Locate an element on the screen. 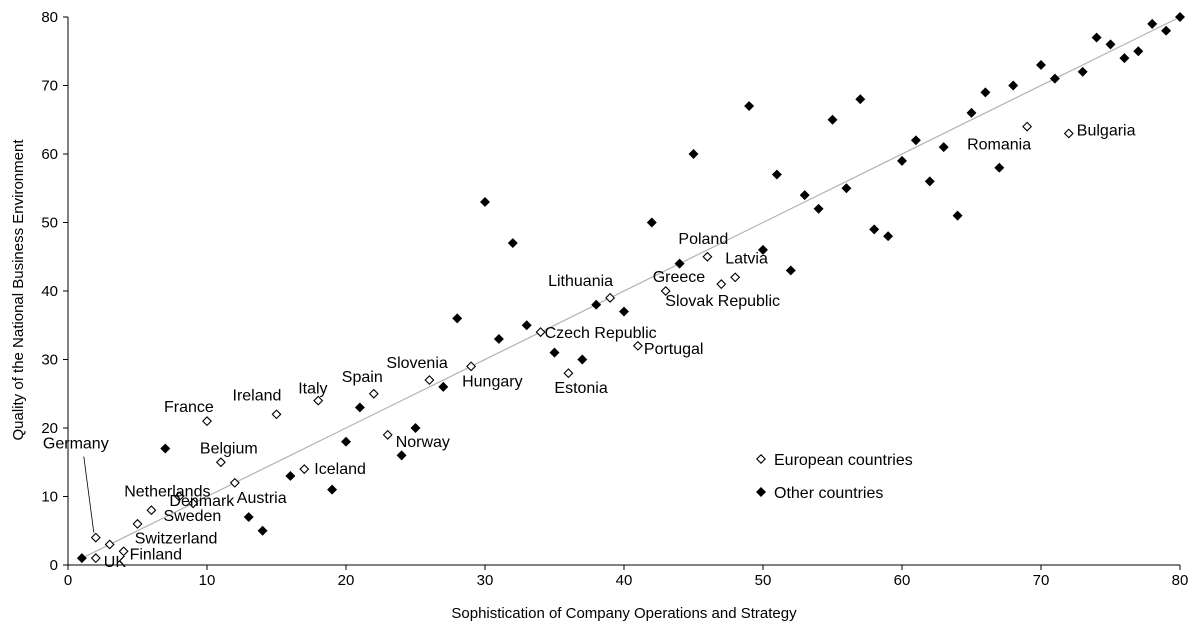  point-label: Finland is located at coordinates (156, 554).